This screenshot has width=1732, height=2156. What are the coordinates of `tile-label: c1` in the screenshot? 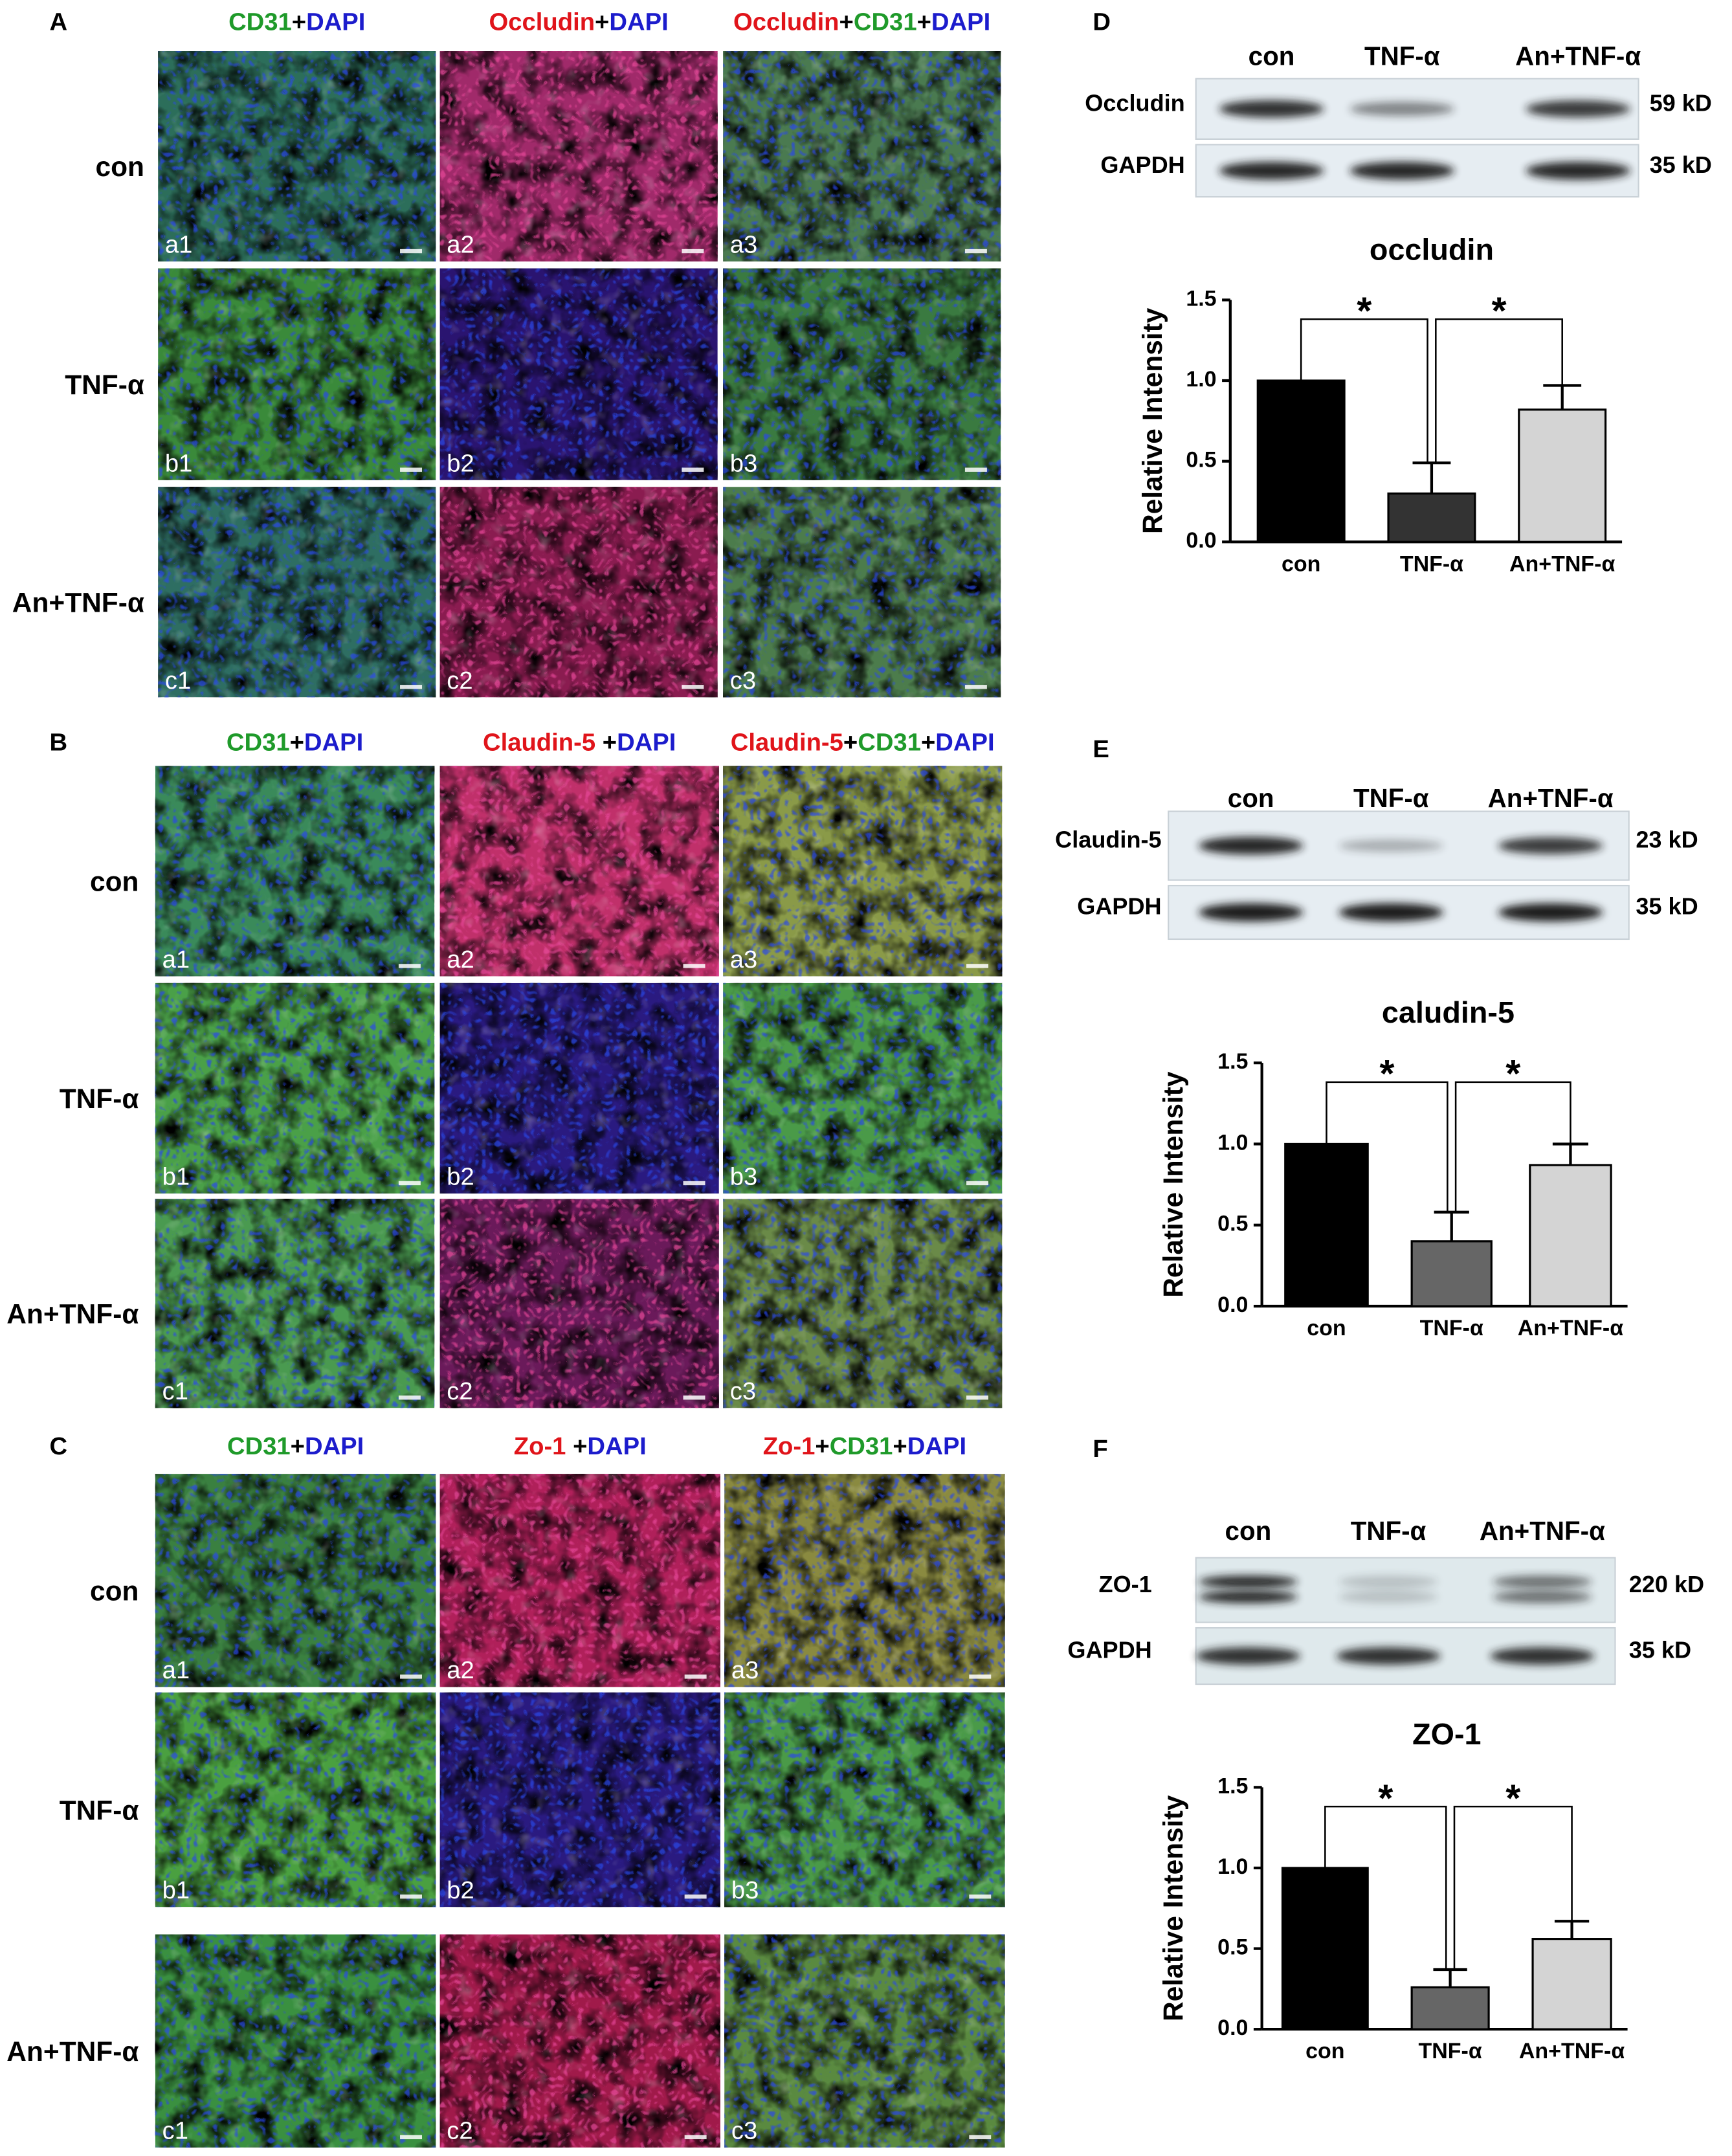 It's located at (178, 681).